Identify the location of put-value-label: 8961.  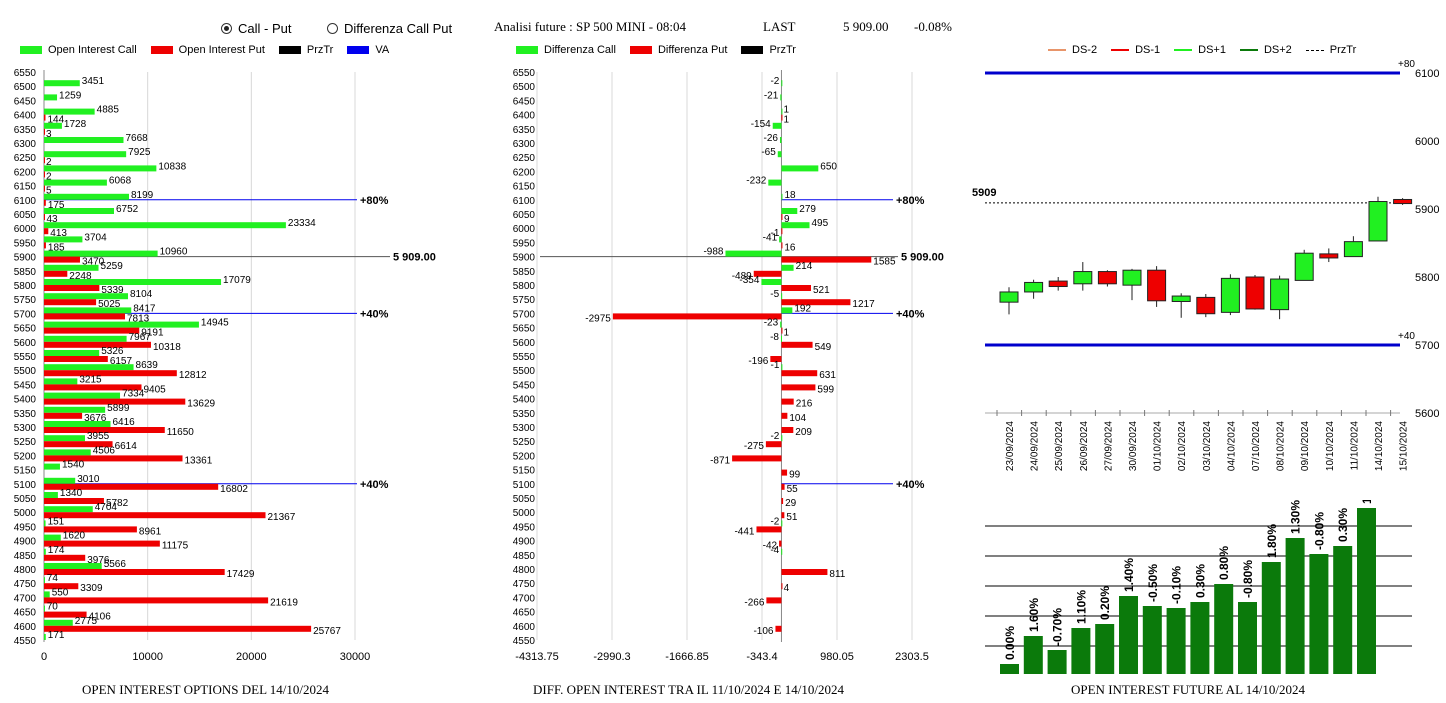
(150, 531).